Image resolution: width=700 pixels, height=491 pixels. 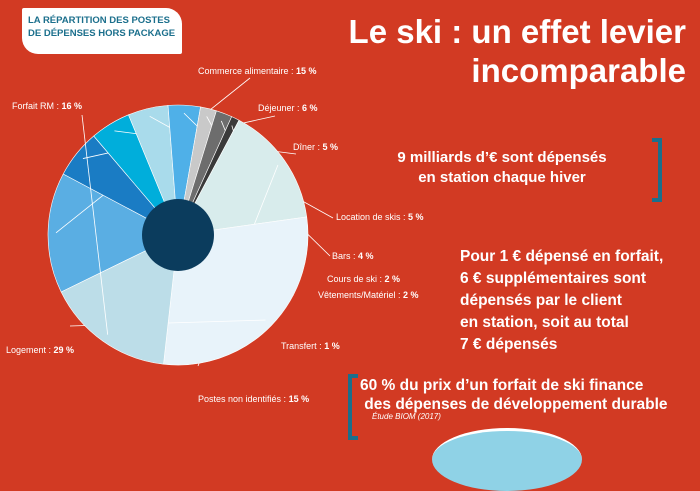 What do you see at coordinates (406, 416) in the screenshot?
I see `source-note: Étude BIOM (2017)` at bounding box center [406, 416].